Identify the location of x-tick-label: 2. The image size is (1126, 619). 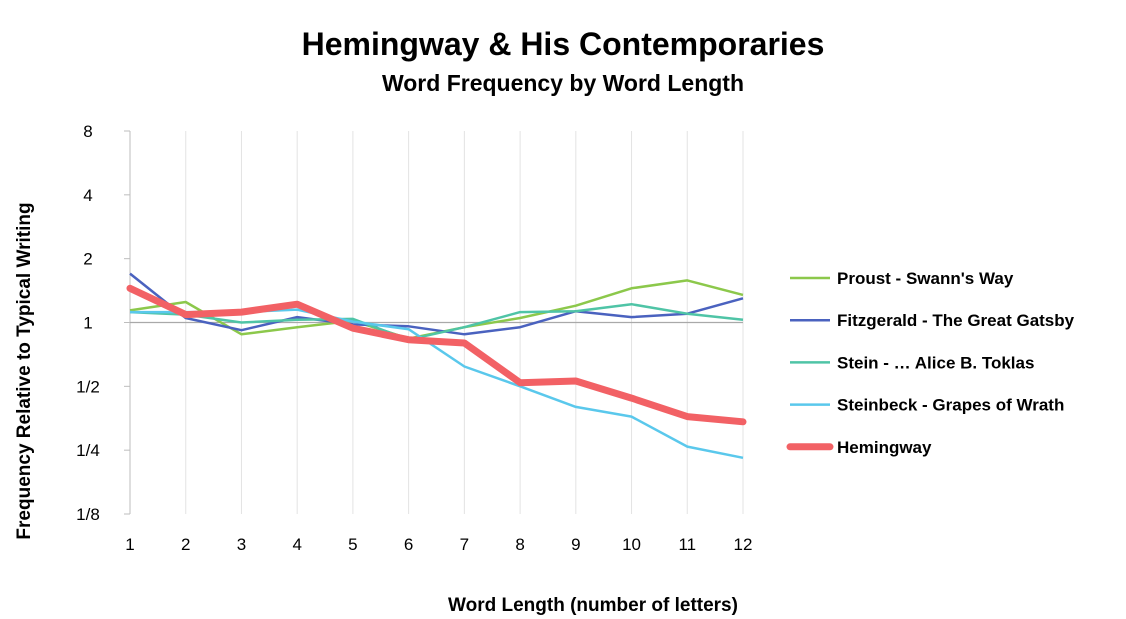
(185, 544).